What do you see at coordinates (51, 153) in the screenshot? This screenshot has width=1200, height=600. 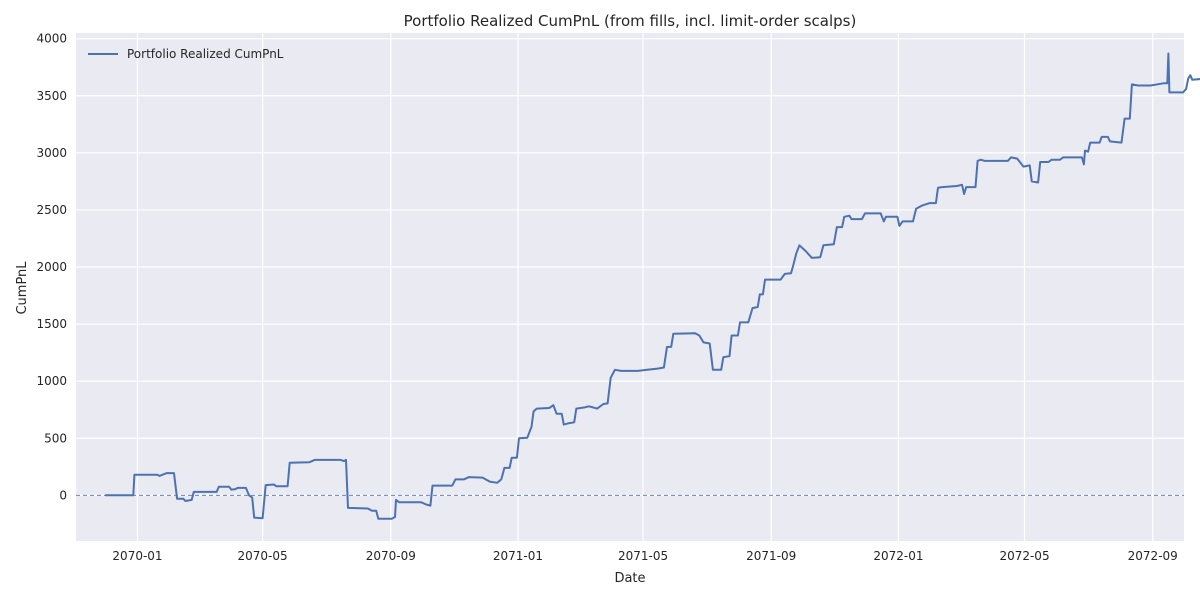 I see `y-tick-label: 3000` at bounding box center [51, 153].